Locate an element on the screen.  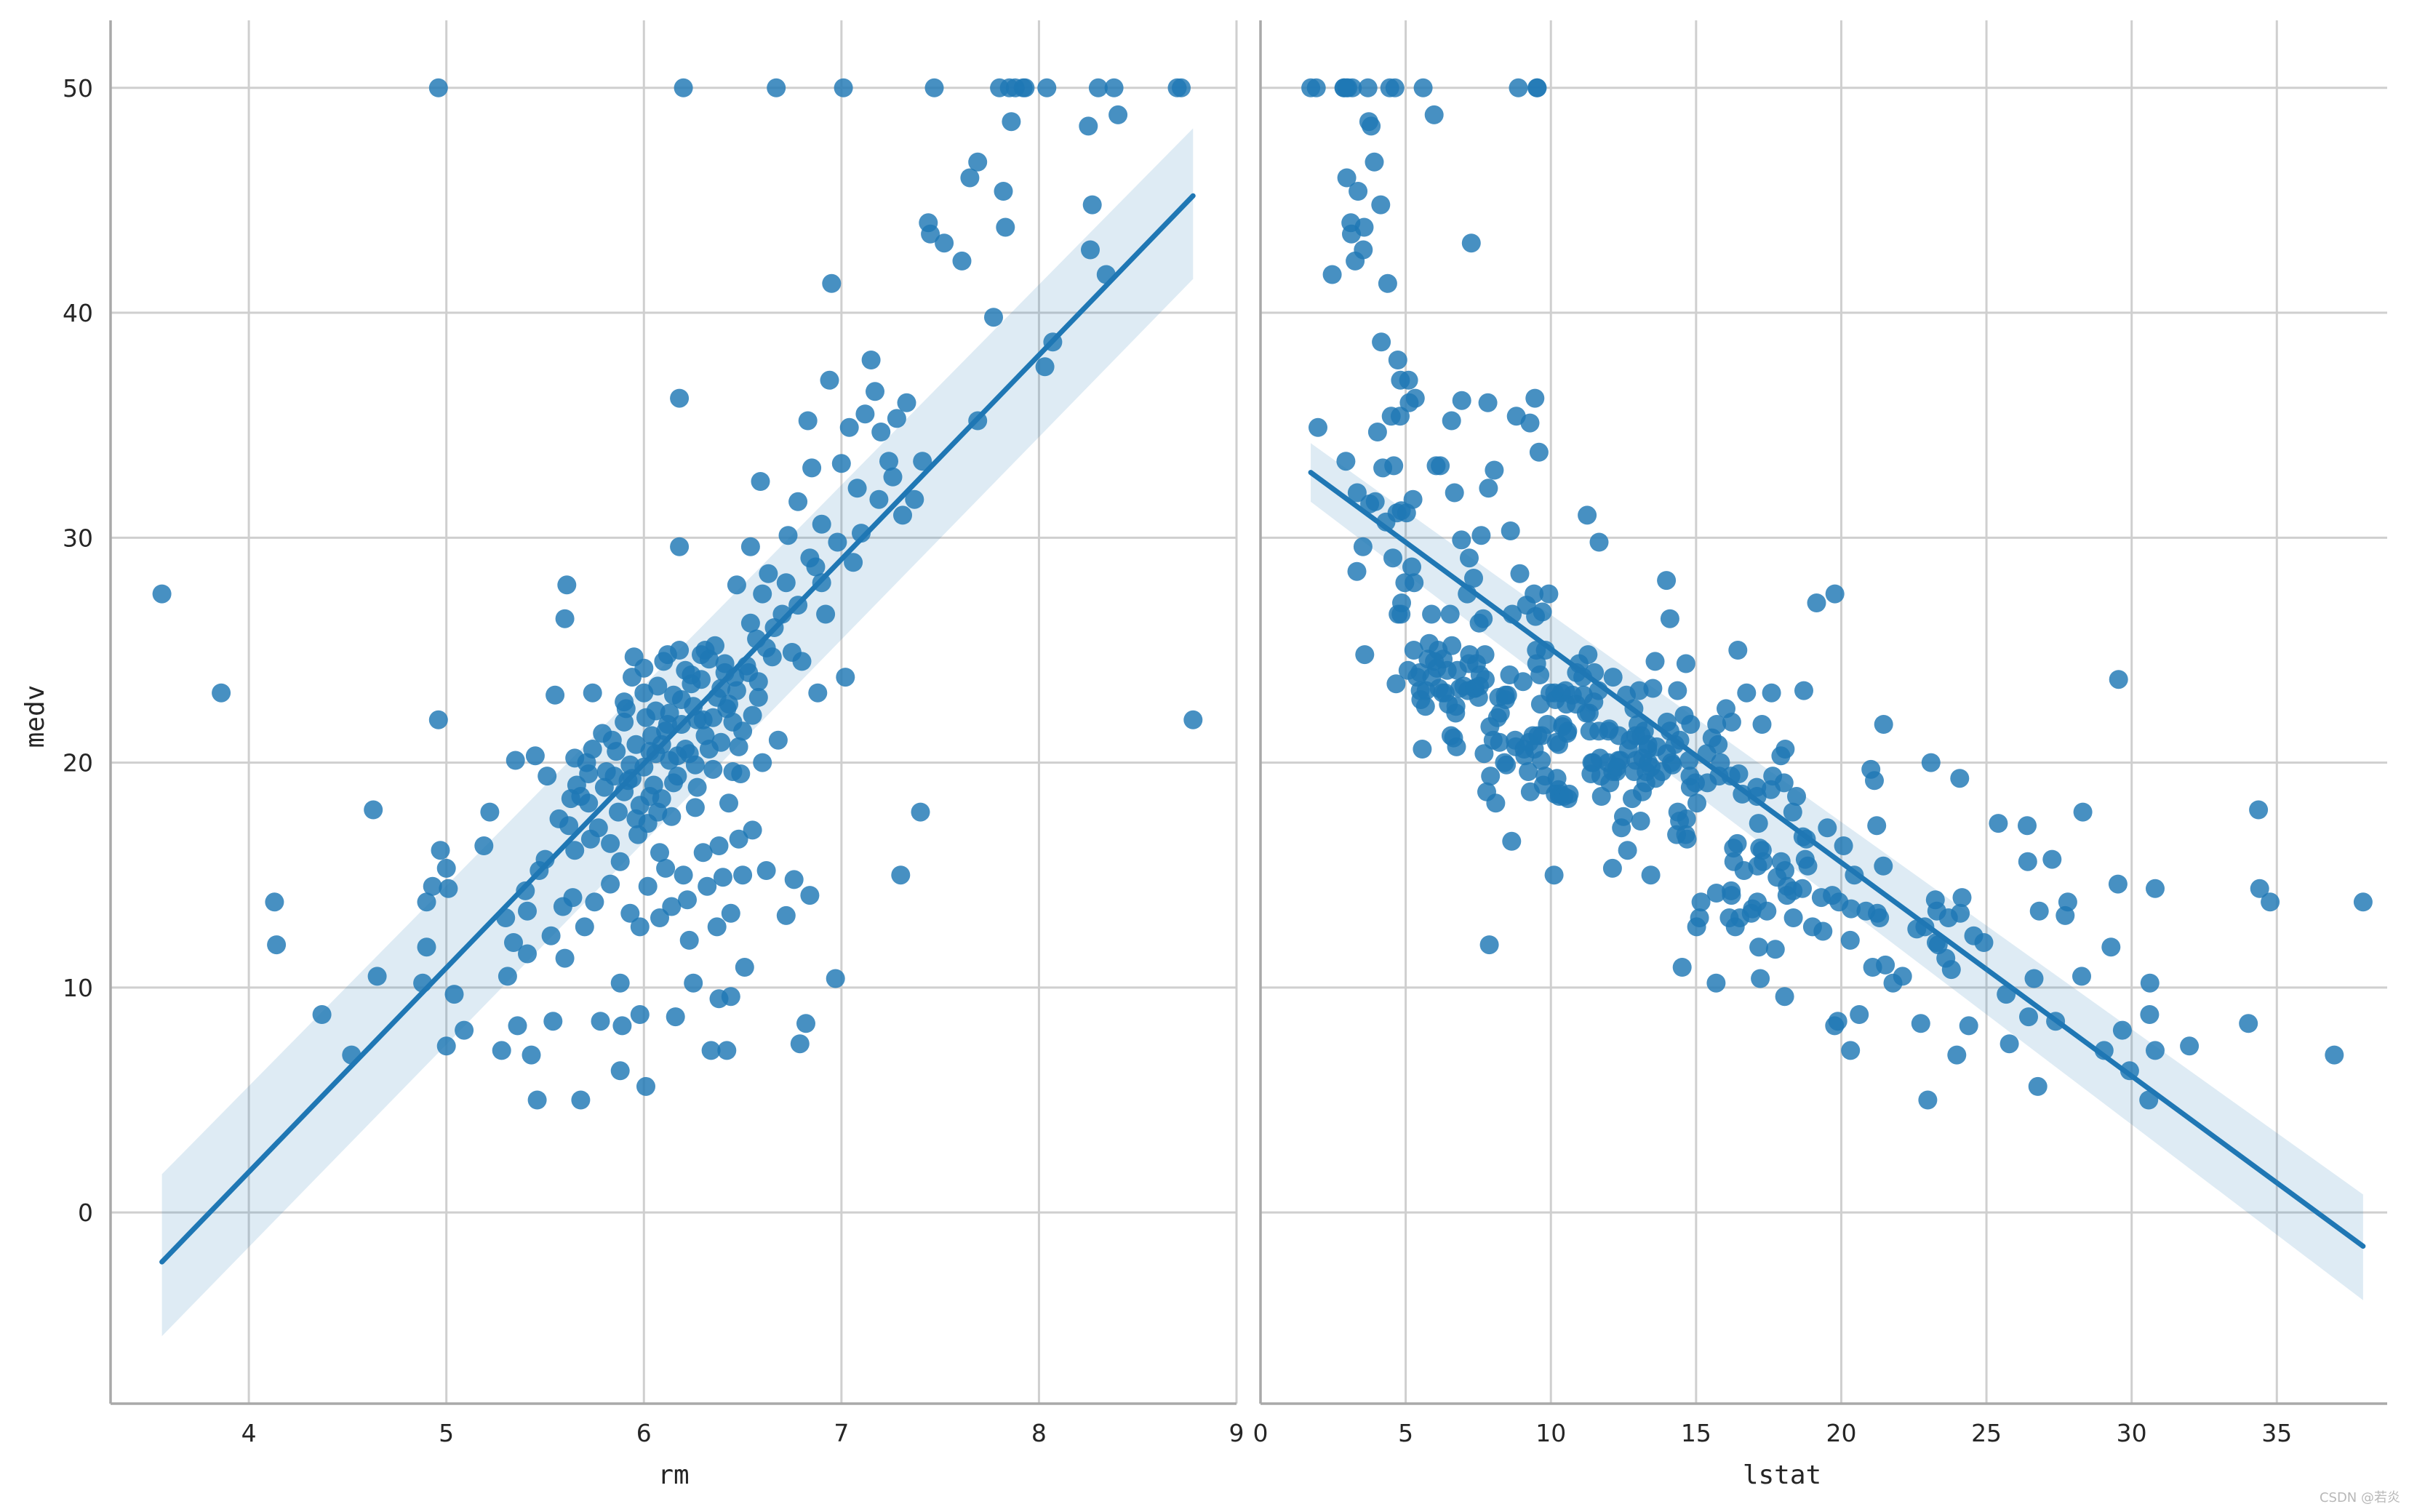
left-x-axis-label: rm is located at coordinates (673, 1475).